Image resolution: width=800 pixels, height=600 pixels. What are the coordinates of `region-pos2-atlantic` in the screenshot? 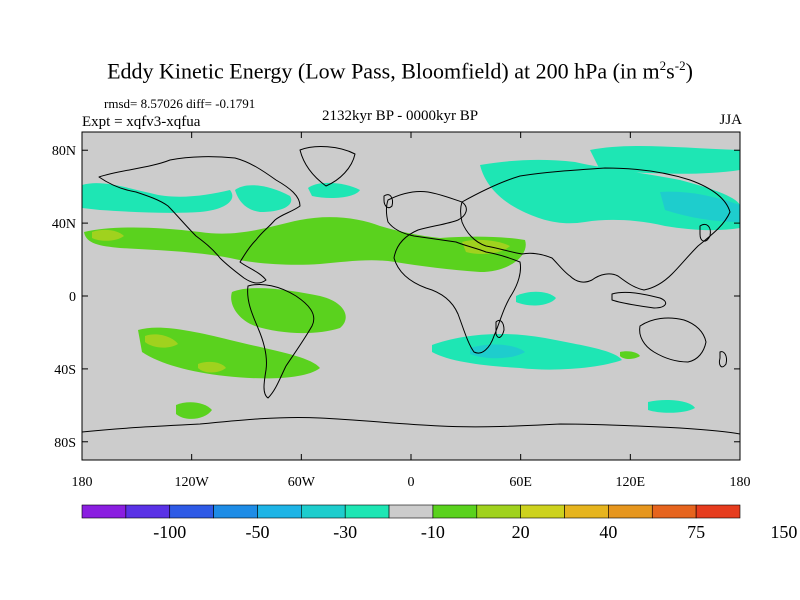 It's located at (108, 235).